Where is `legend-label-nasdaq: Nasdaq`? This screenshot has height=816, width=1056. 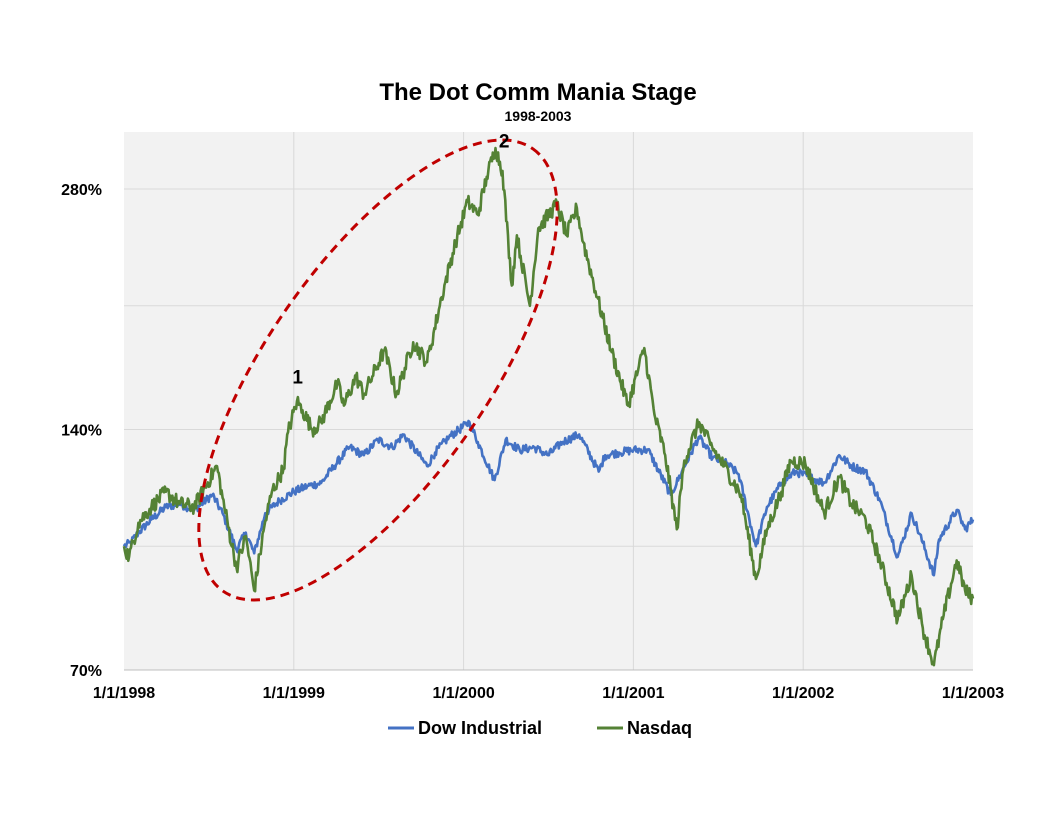
legend-label-nasdaq: Nasdaq is located at coordinates (659, 728).